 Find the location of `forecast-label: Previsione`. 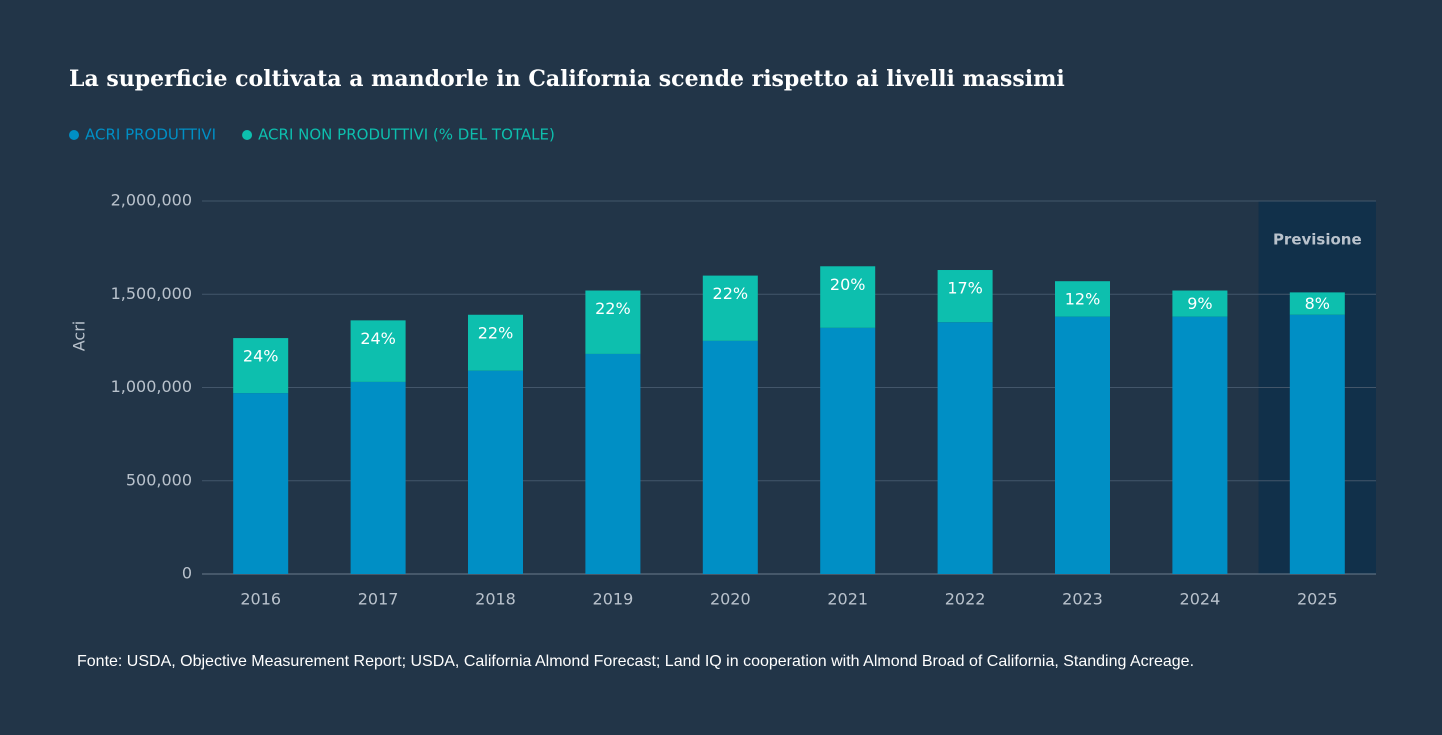

forecast-label: Previsione is located at coordinates (1317, 240).